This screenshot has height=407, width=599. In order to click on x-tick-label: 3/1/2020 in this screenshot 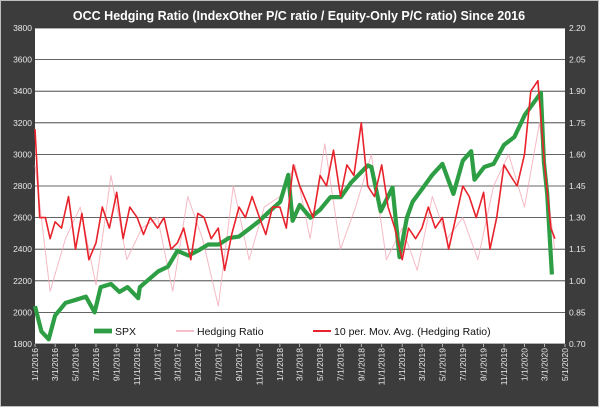, I will do `click(545, 364)`.